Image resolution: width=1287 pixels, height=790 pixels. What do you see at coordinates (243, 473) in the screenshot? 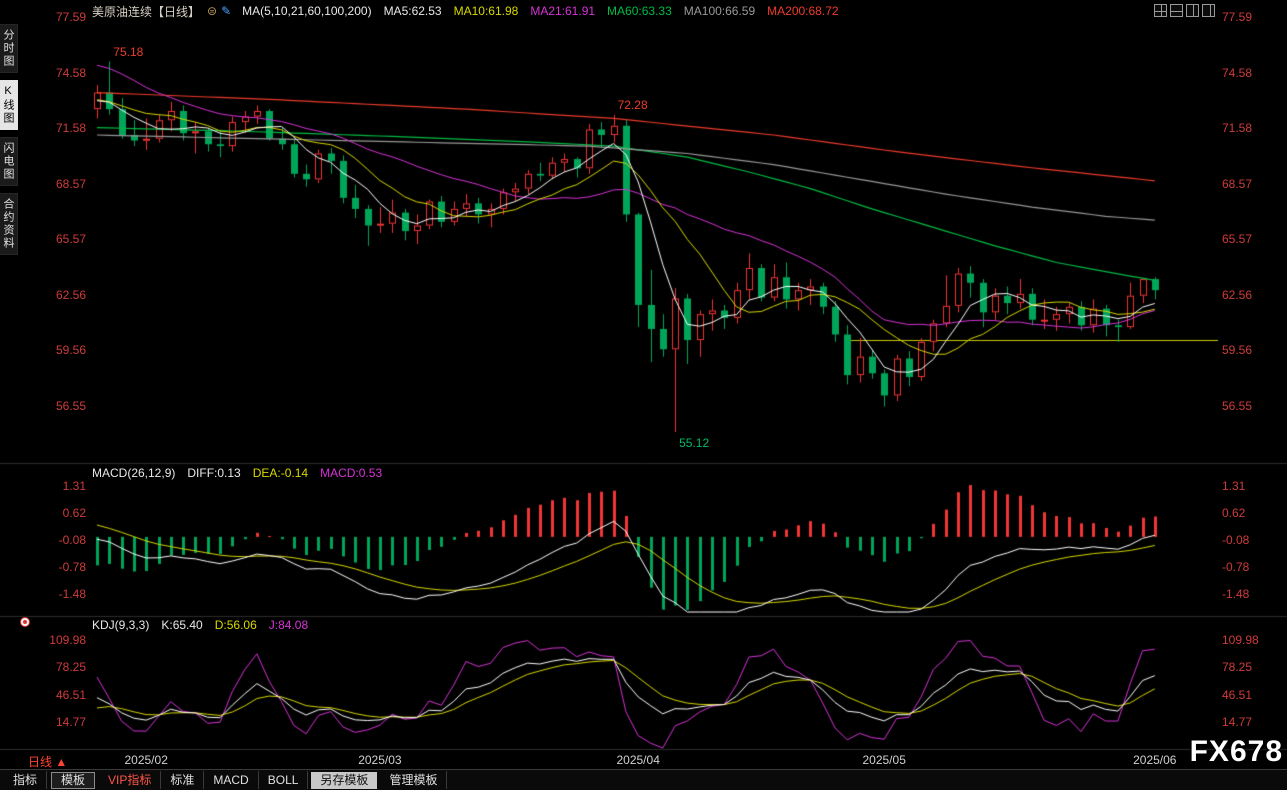
I see `macd-legend: MACD(26,12,9) DIFF:0.13 DEA:-0.14 MACD:0.53` at bounding box center [243, 473].